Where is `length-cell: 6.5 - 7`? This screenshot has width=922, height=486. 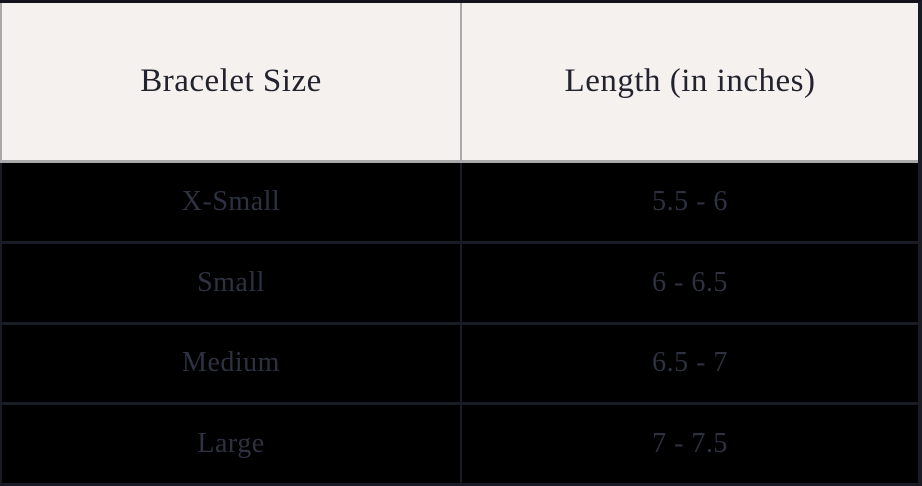
length-cell: 6.5 - 7 is located at coordinates (689, 363).